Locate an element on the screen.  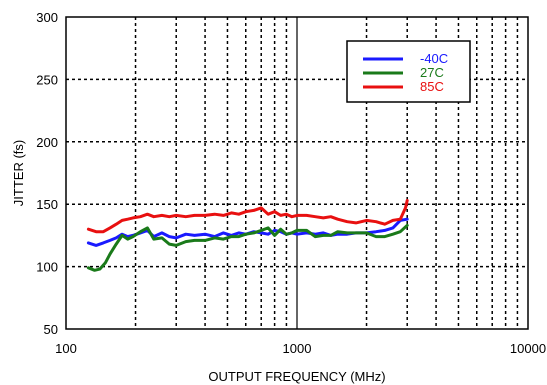
y-axis-title: JITTER (fs) is located at coordinates (18, 173).